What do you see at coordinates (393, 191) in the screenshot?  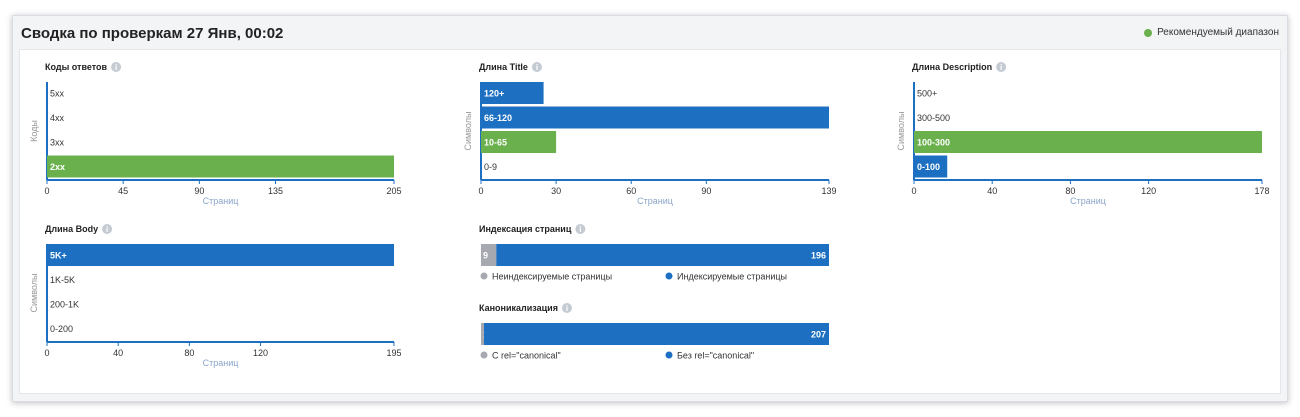 I see `tick-label: 205` at bounding box center [393, 191].